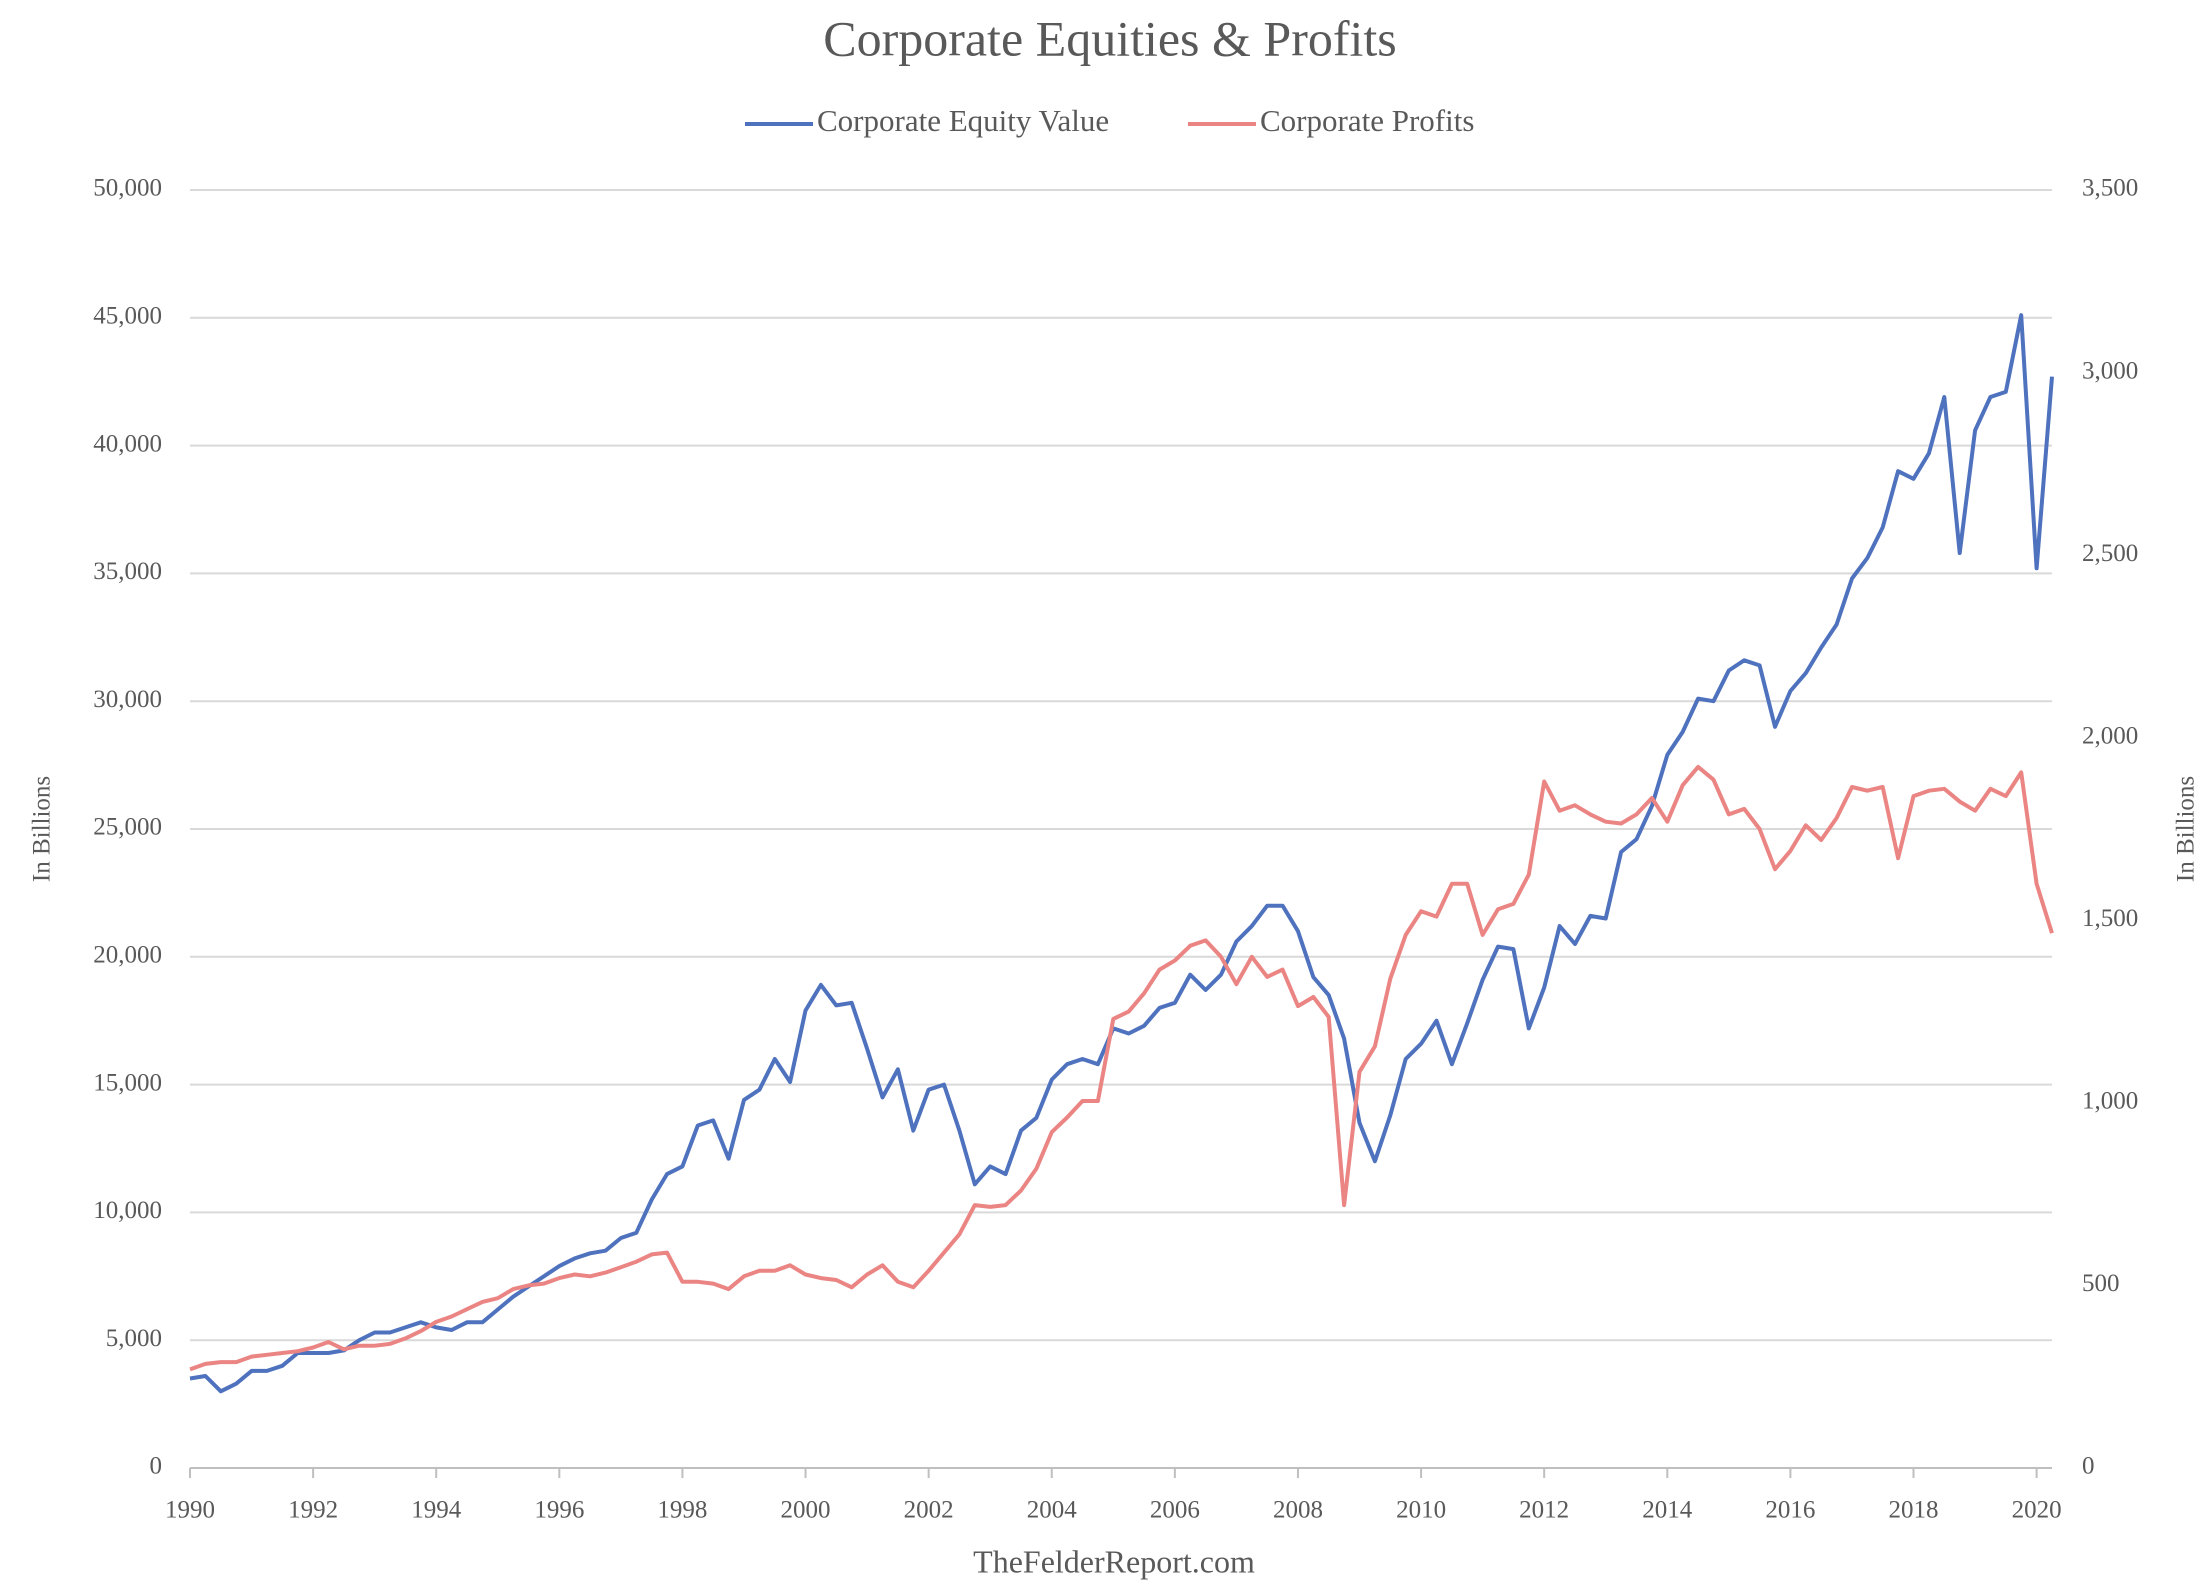 This screenshot has height=1590, width=2208. What do you see at coordinates (127, 699) in the screenshot?
I see `y-tick-label: 30,000` at bounding box center [127, 699].